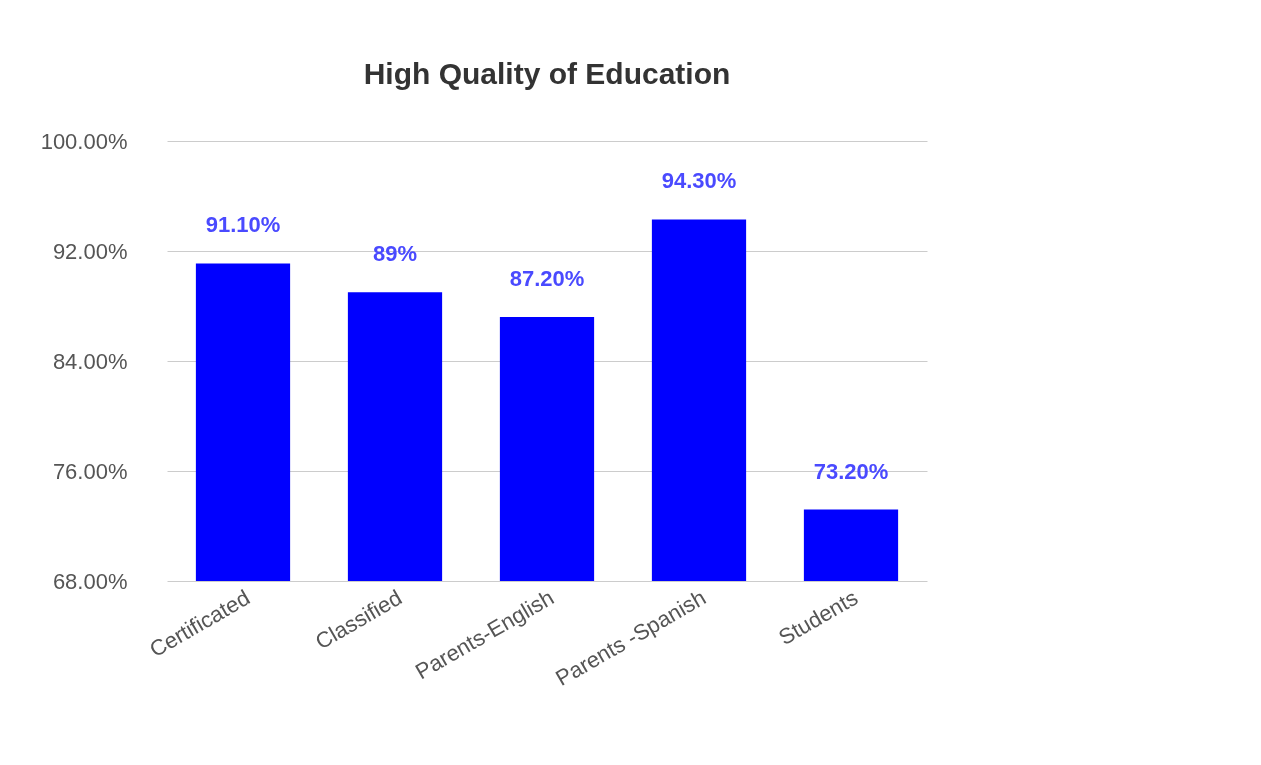 This screenshot has height=765, width=1261. I want to click on data-label: 87.20%, so click(547, 278).